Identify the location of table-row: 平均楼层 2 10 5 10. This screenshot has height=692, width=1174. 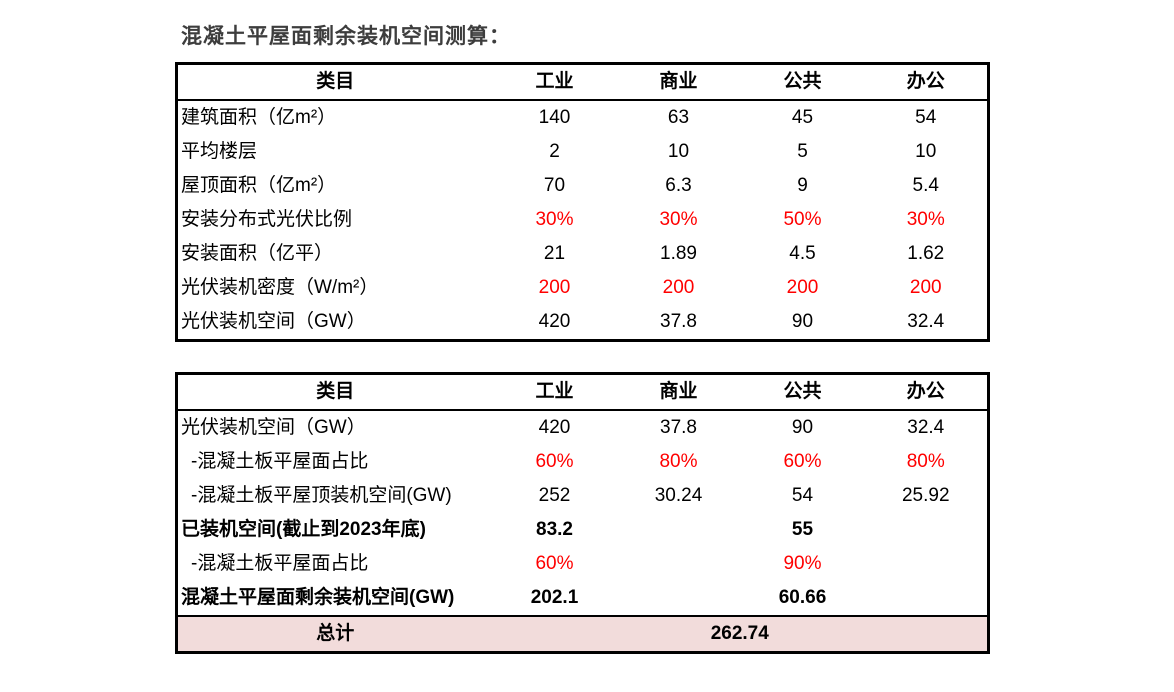
(583, 152).